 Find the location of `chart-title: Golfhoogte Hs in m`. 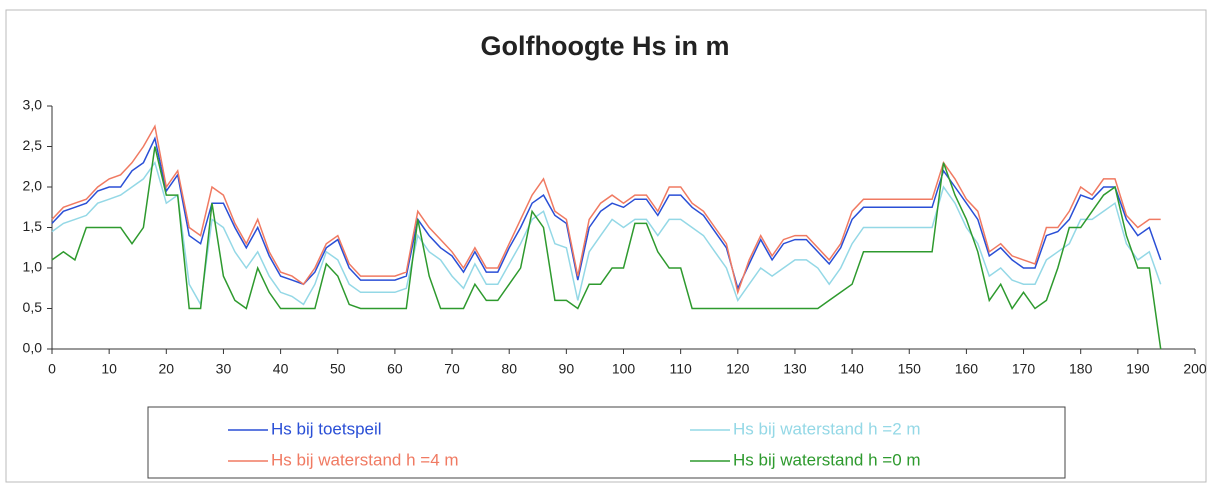

chart-title: Golfhoogte Hs in m is located at coordinates (605, 46).